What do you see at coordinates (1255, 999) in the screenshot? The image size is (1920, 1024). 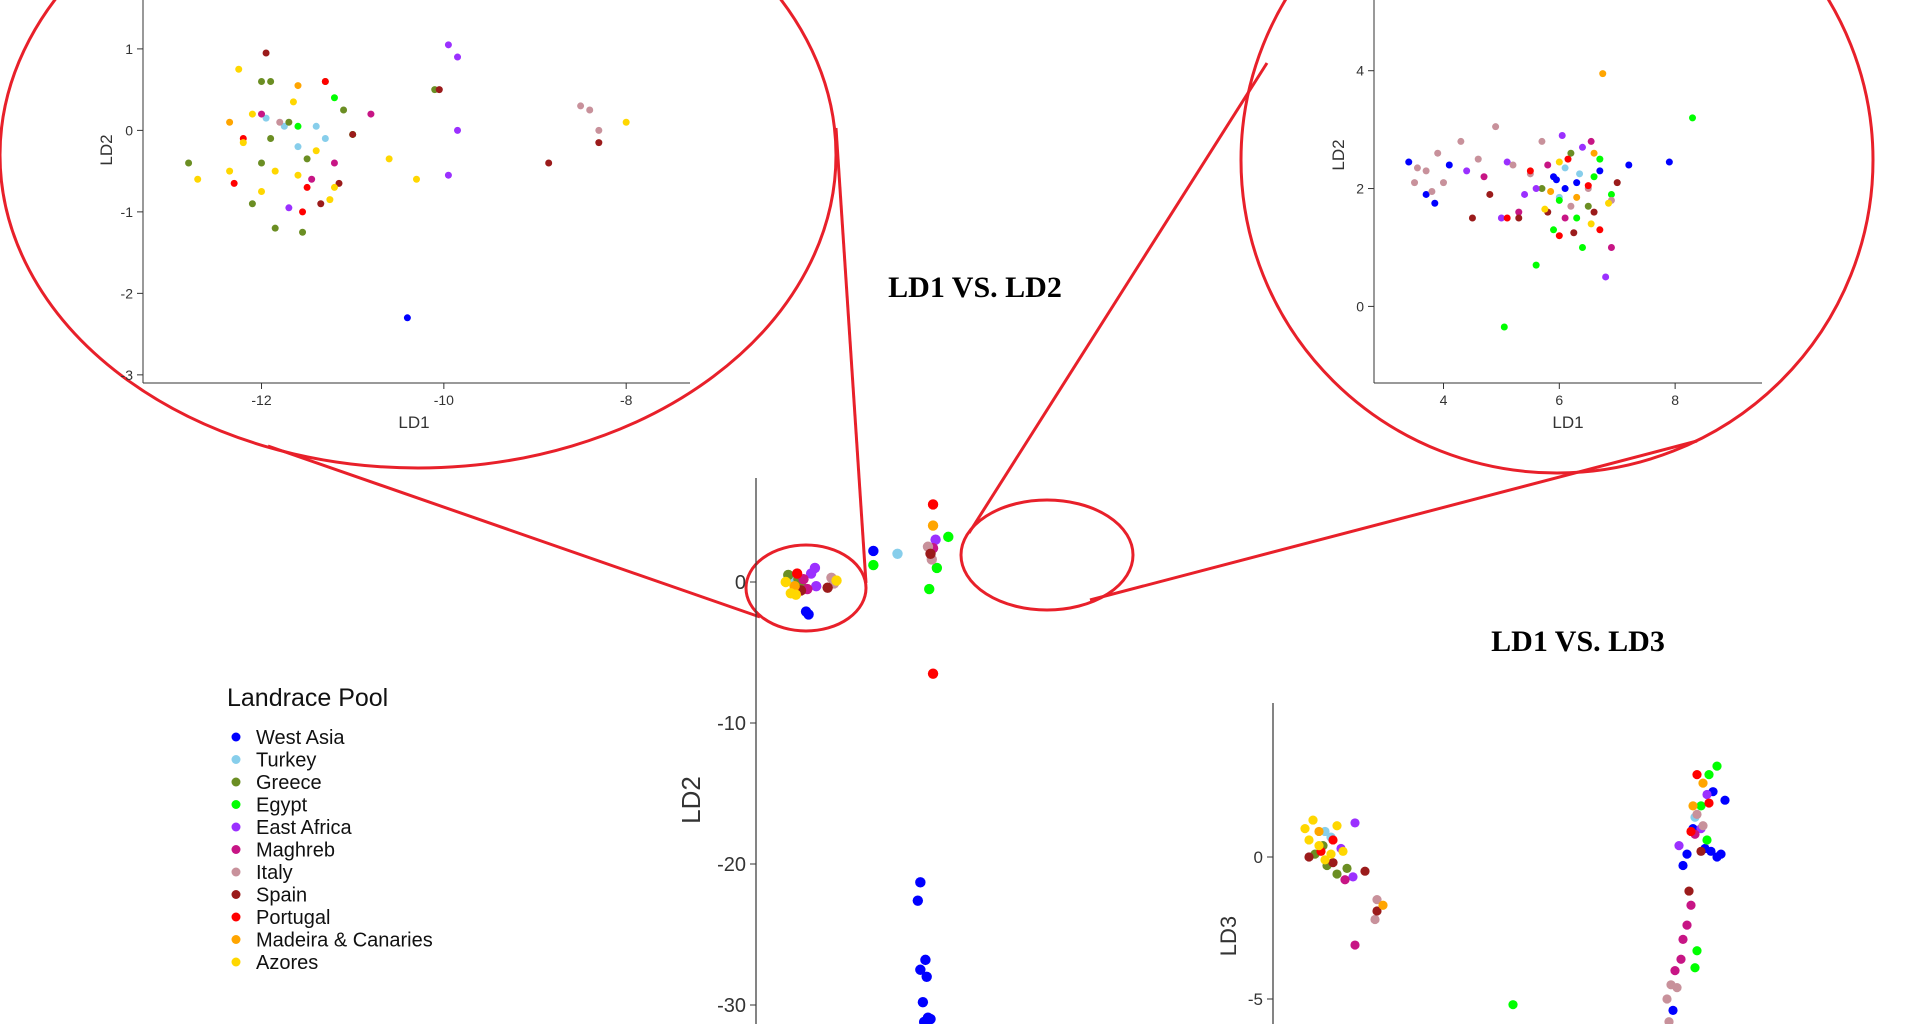 I see `ld3-ytick-label: -5` at bounding box center [1255, 999].